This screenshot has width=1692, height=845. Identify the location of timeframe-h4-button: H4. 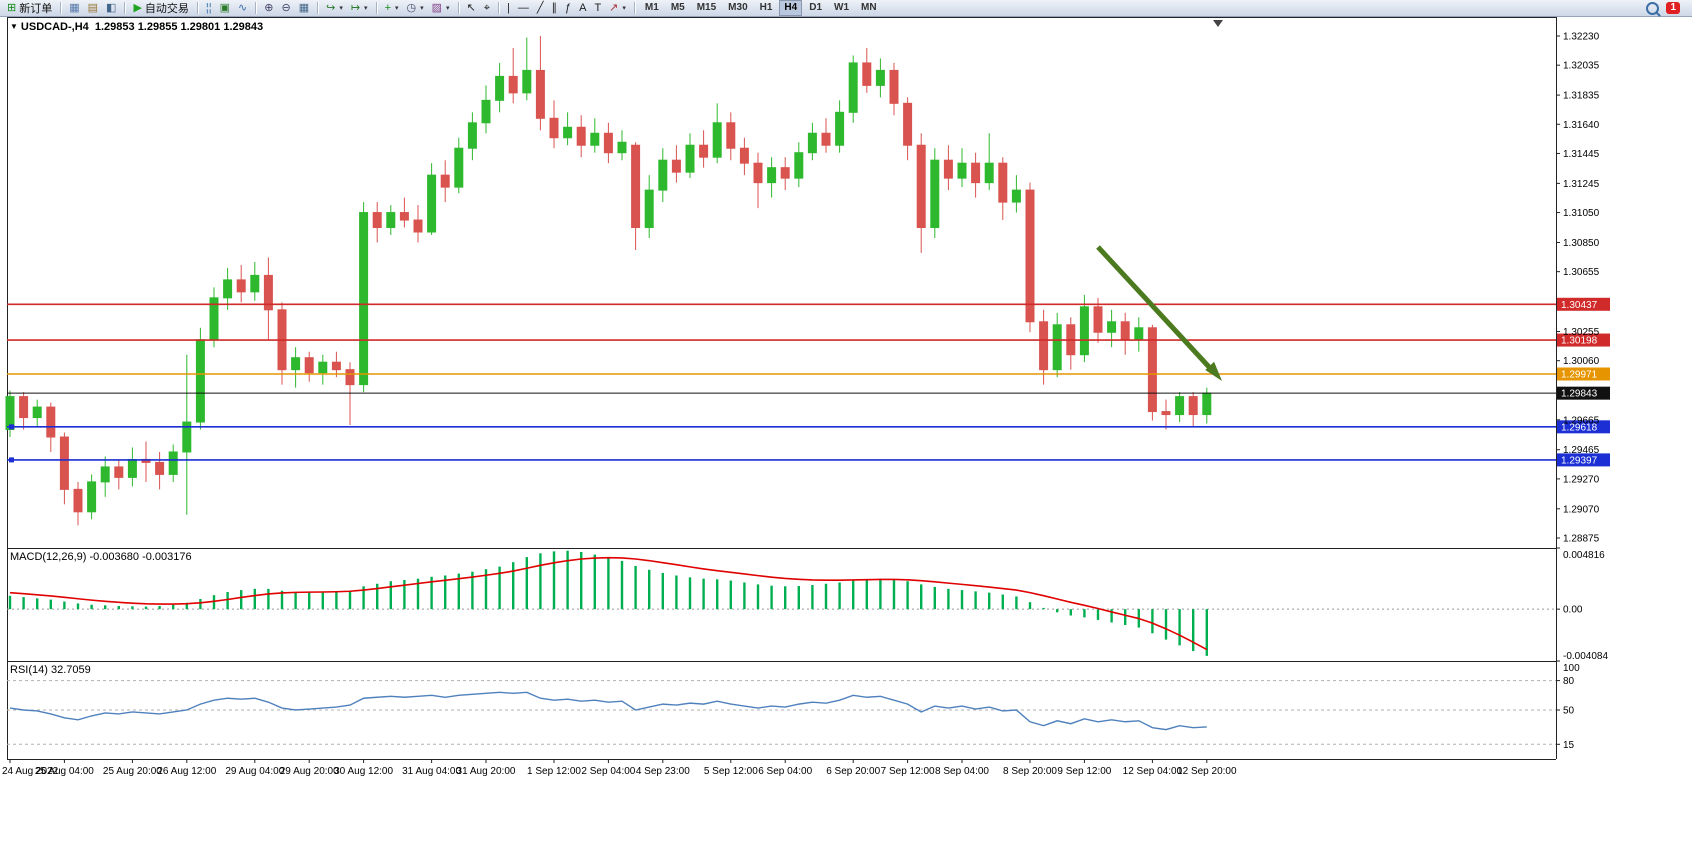
(791, 8).